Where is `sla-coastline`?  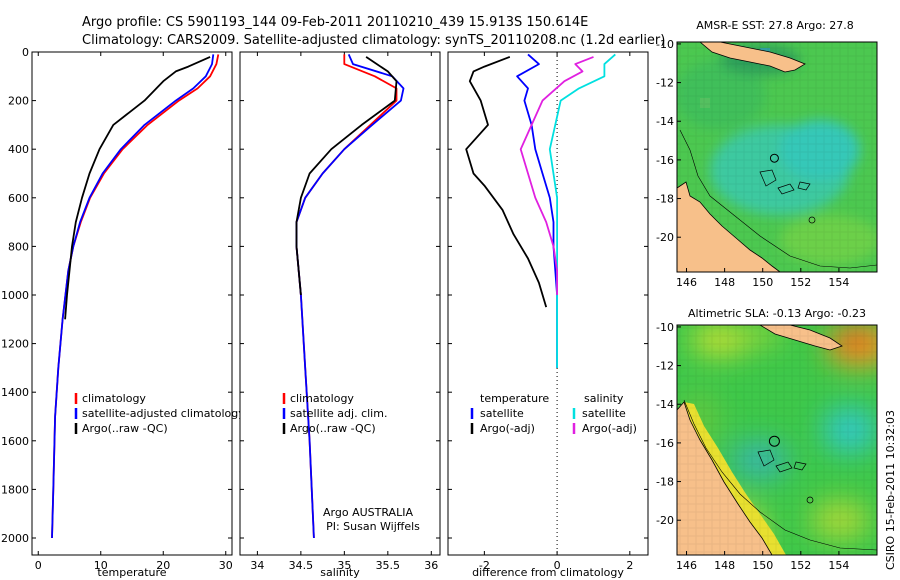 sla-coastline is located at coordinates (725, 478).